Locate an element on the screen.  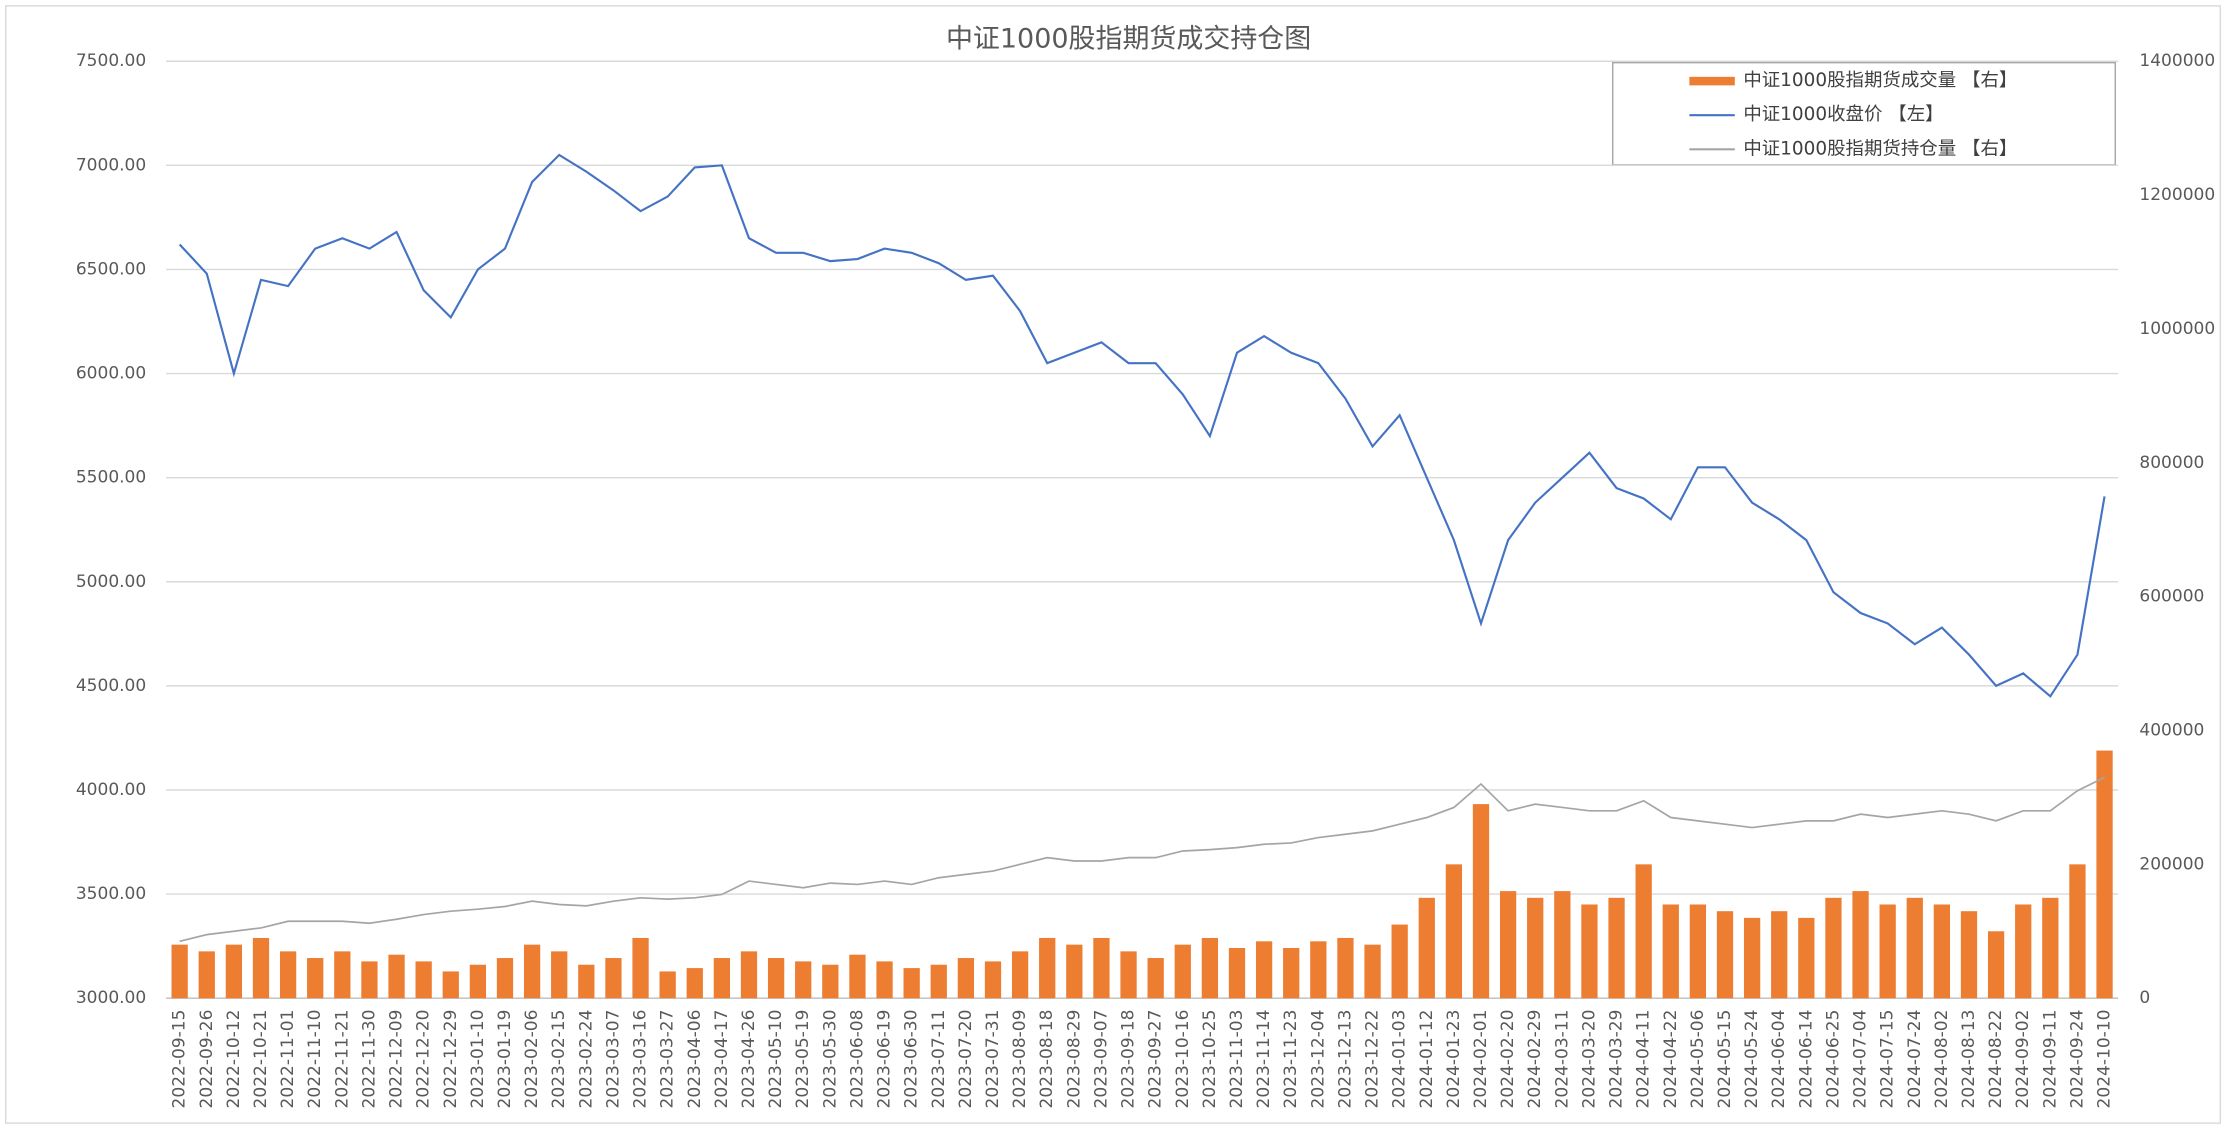
legend-label: 中证1000收盘价 【左】 is located at coordinates (1843, 114).